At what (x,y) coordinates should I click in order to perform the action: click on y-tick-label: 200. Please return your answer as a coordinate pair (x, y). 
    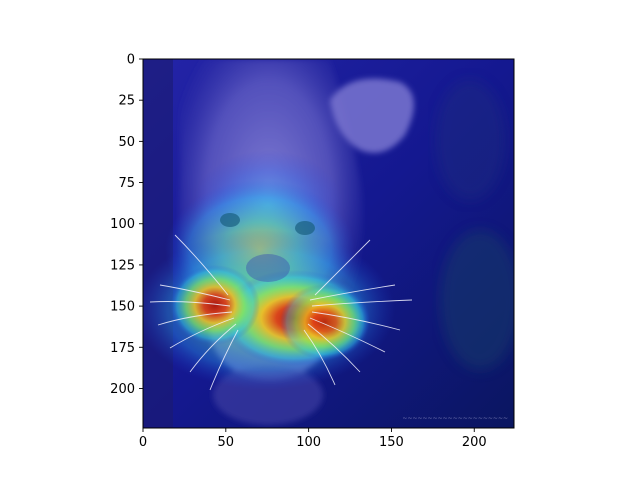
    Looking at the image, I should click on (122, 389).